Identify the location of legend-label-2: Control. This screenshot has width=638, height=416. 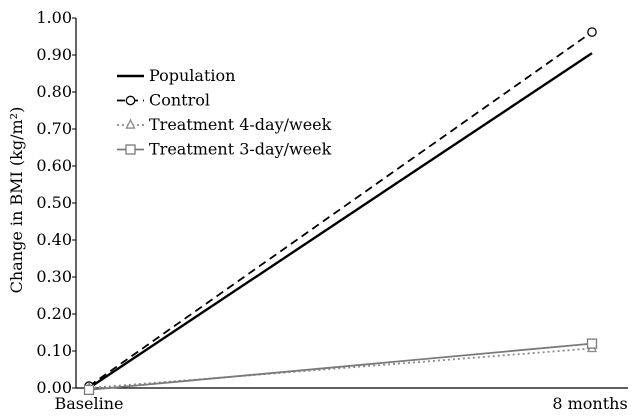
(179, 100).